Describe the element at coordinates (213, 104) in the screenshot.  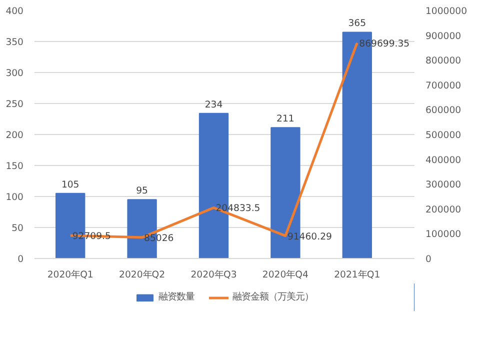
I see `data-label: 234` at that location.